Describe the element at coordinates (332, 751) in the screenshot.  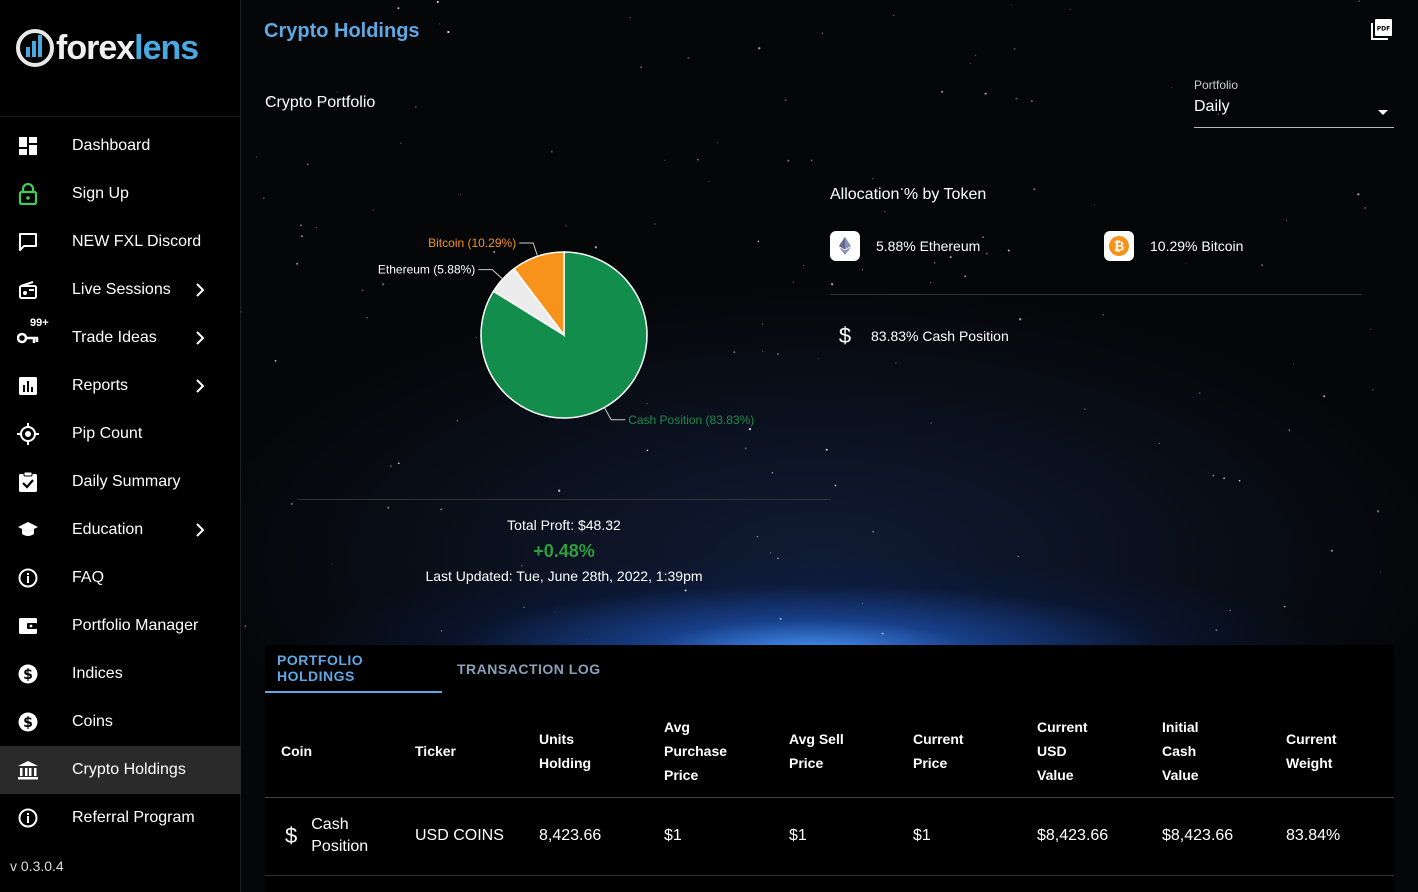
I see `col-header-coin: Coin` at that location.